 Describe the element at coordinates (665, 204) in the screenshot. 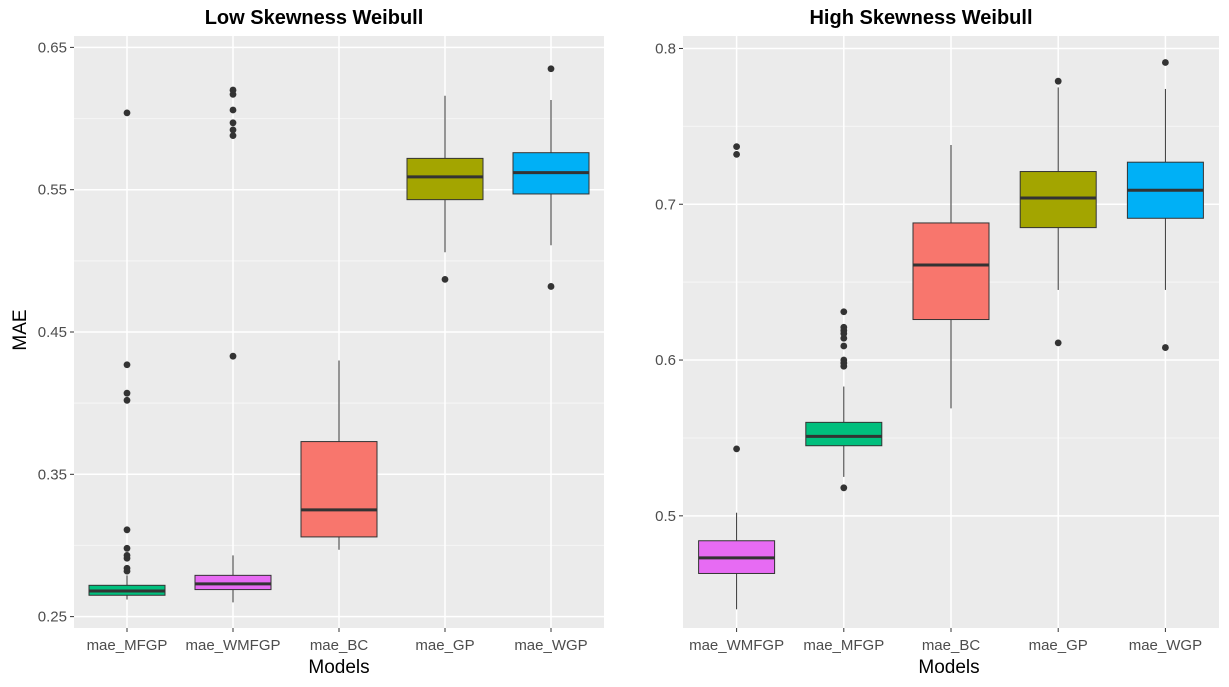

I see `y-tick-label: 0.7` at that location.